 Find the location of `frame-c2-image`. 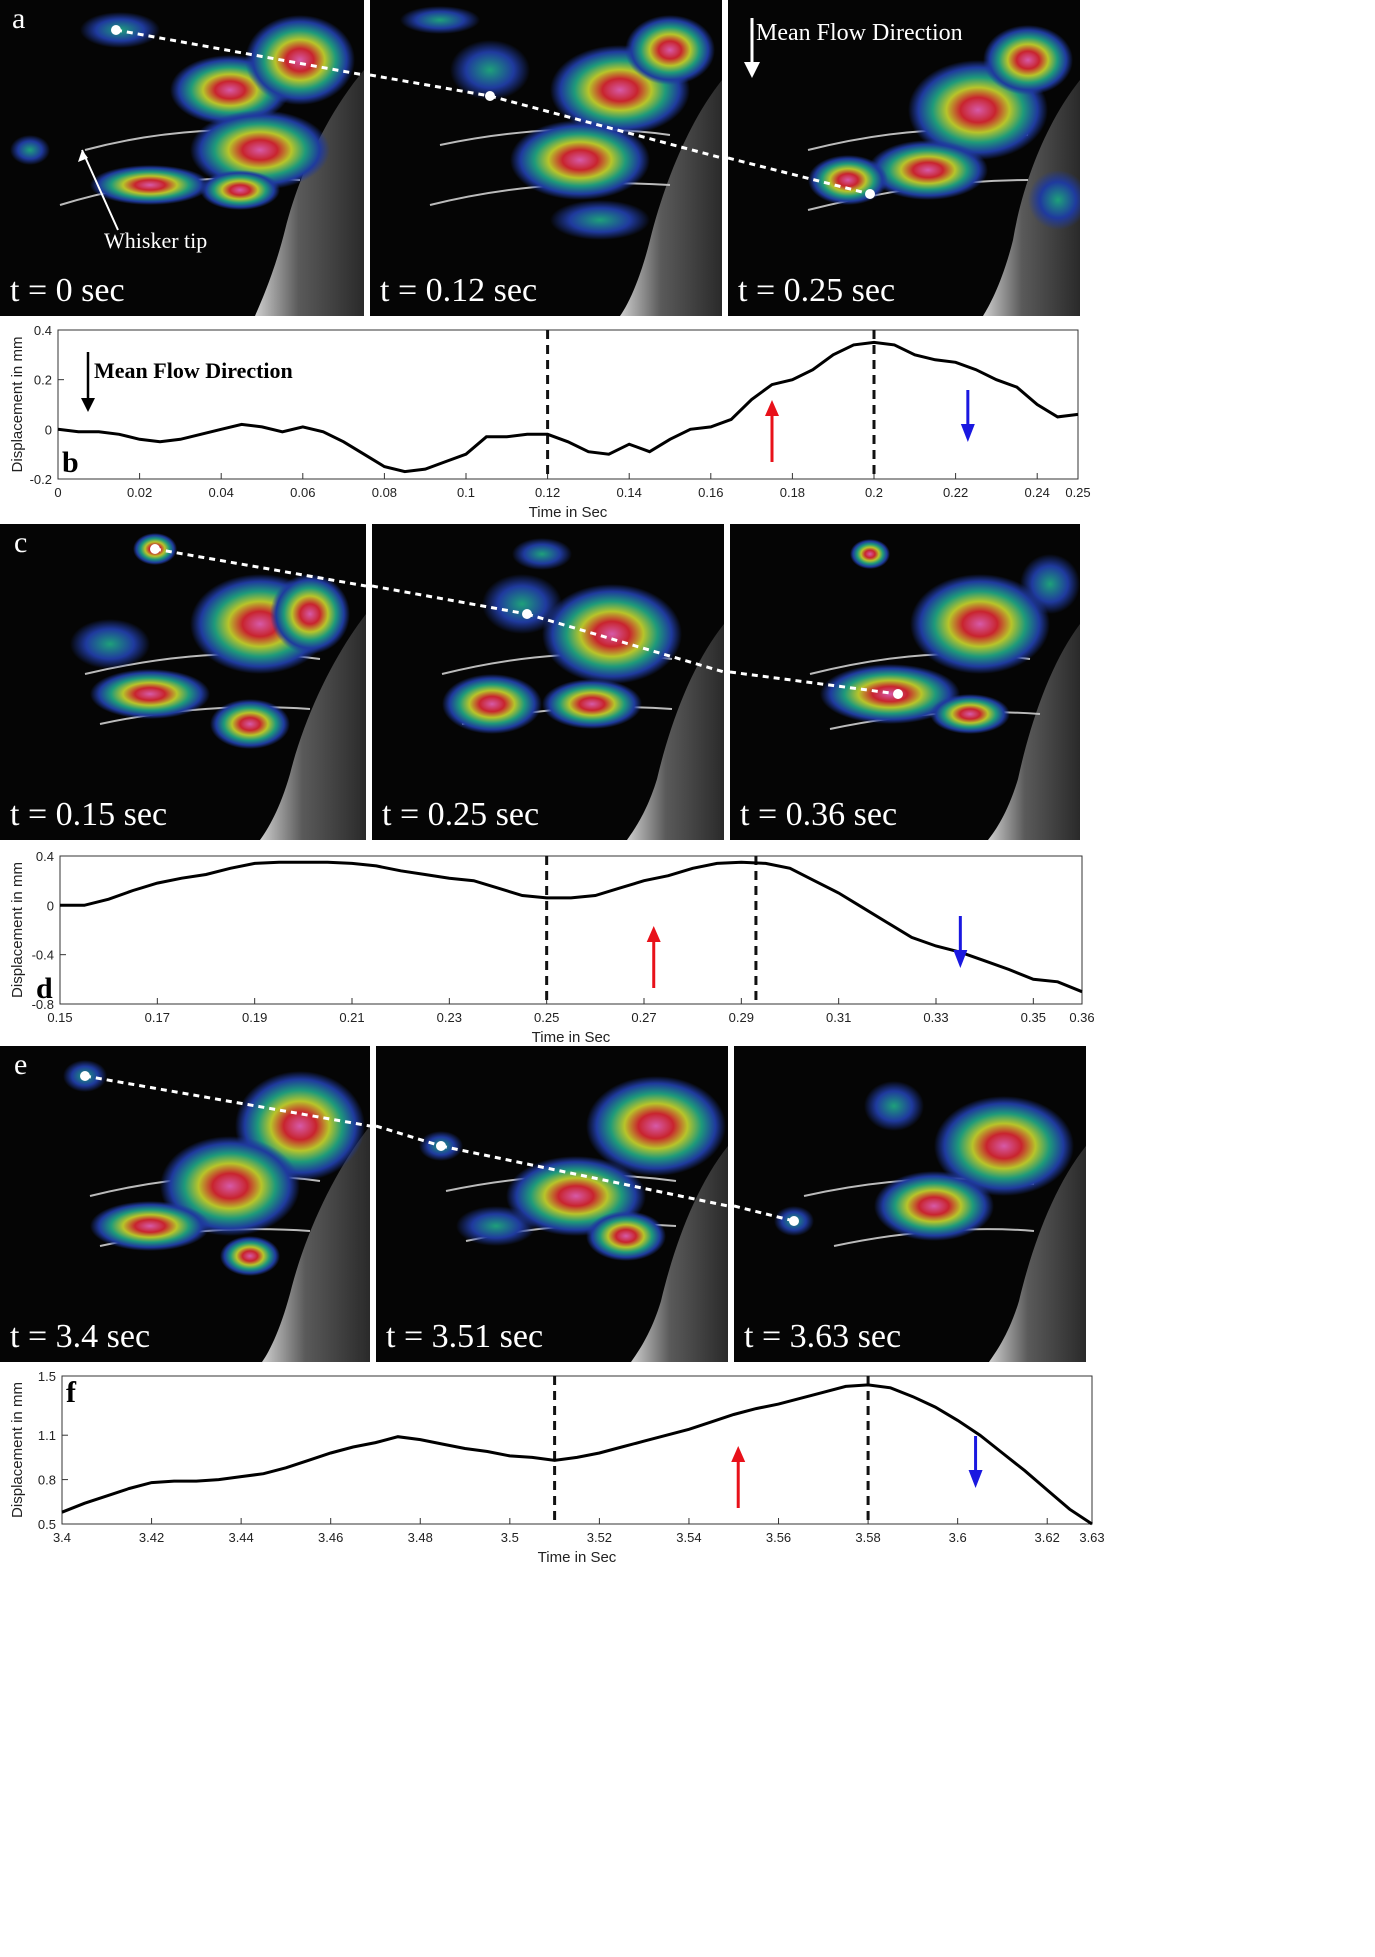

frame-c2-image is located at coordinates (548, 689).